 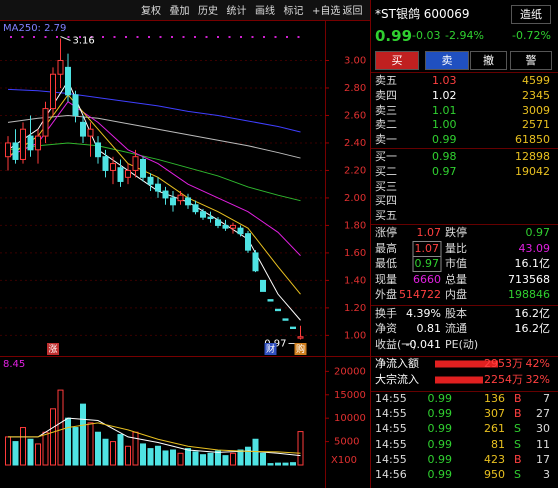 What do you see at coordinates (355, 143) in the screenshot?
I see `y-tick-label: 2.40` at bounding box center [355, 143].